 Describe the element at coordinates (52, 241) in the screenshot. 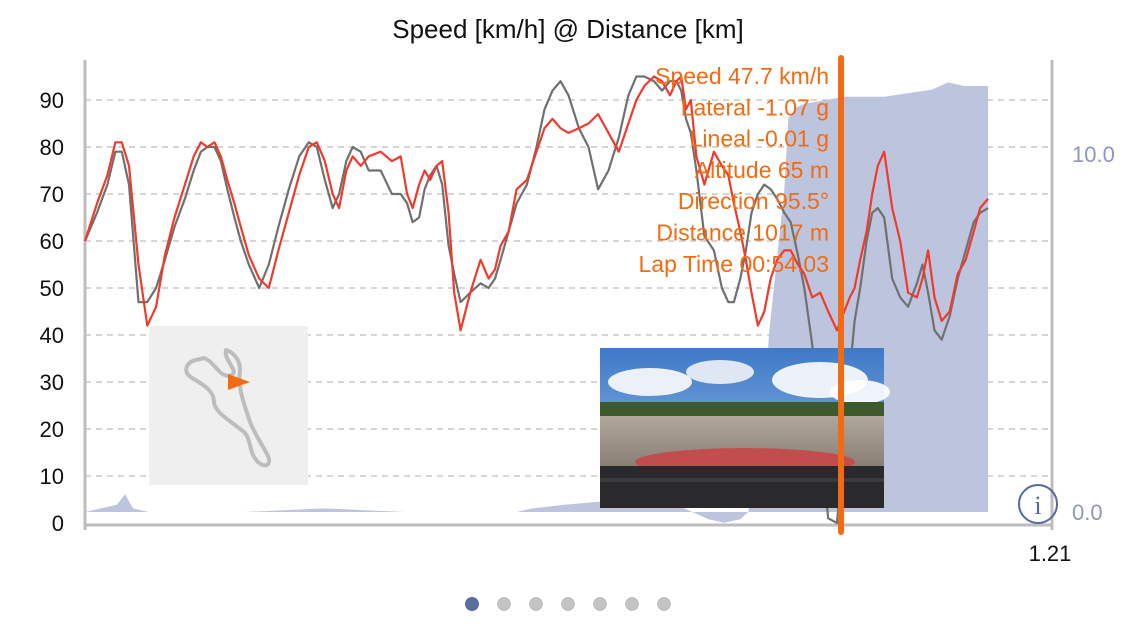

I see `y-tick-label: 60` at that location.